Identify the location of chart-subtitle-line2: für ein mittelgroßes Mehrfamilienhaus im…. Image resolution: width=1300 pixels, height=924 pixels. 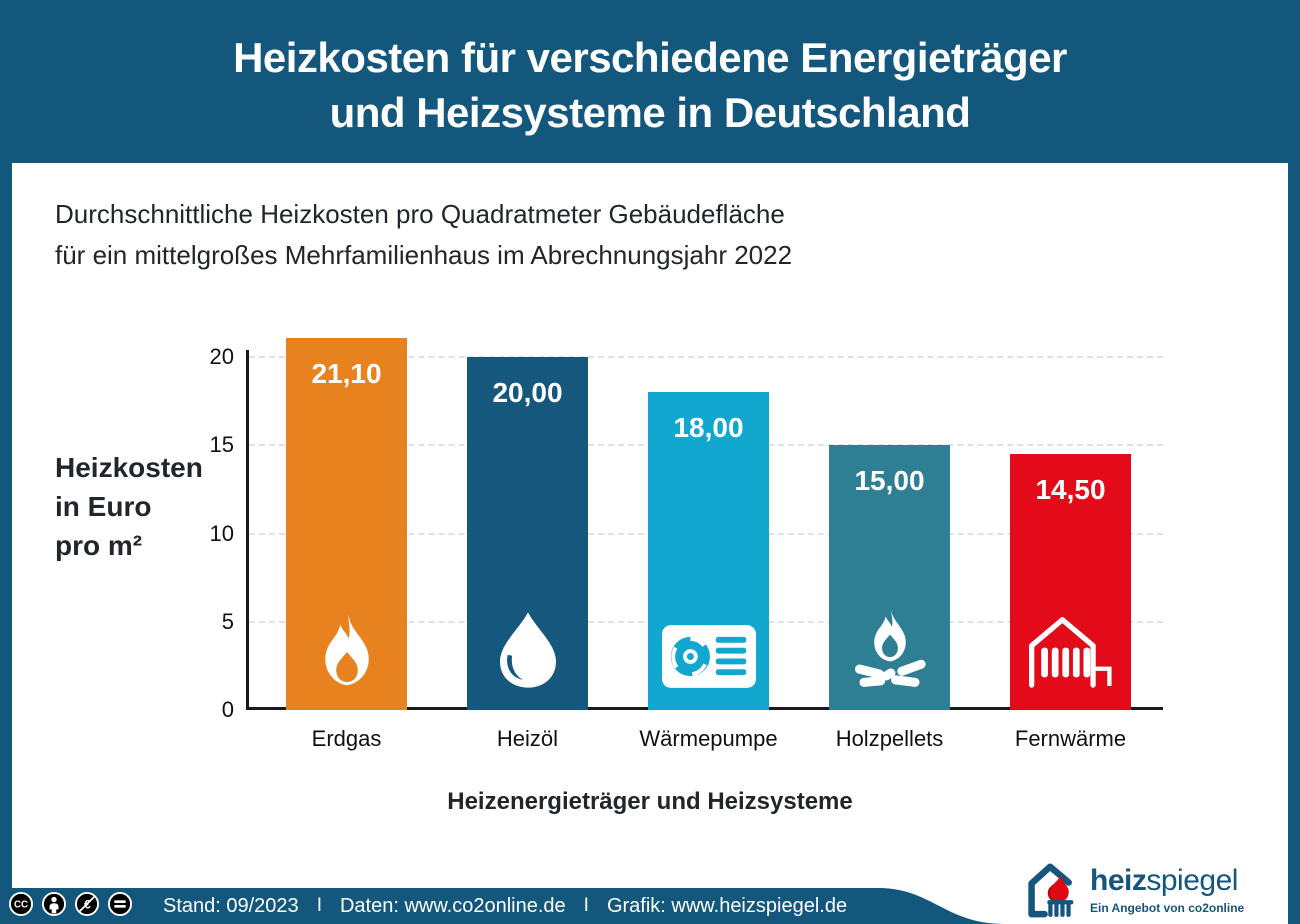
(424, 255).